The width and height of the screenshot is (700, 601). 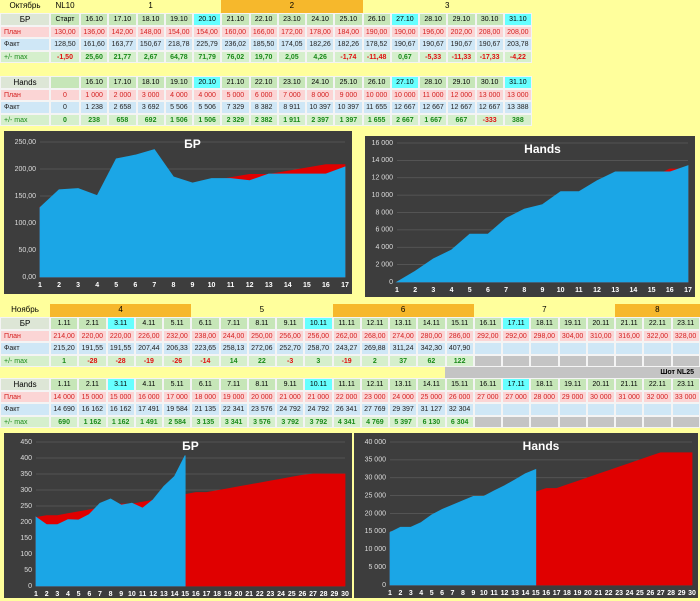 I want to click on table-cell: 22 341, so click(x=233, y=409).